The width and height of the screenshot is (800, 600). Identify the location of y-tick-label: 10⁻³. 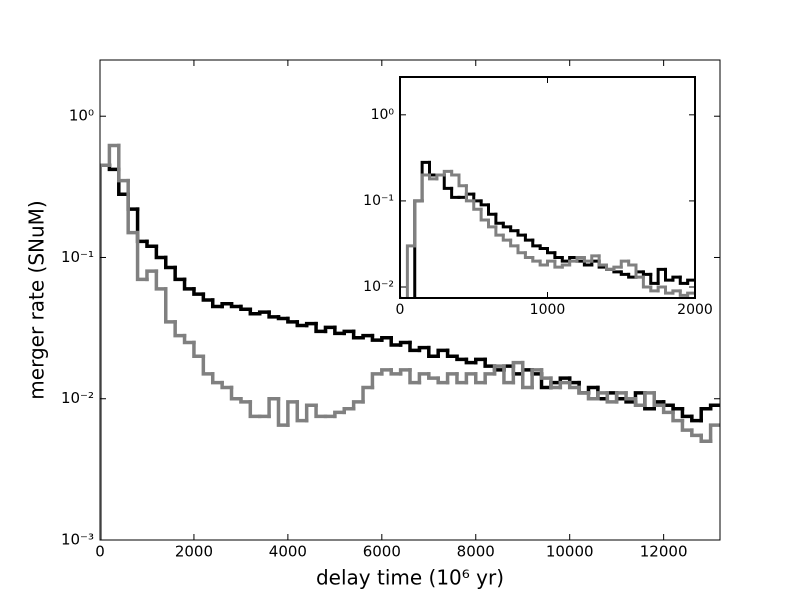
(77, 540).